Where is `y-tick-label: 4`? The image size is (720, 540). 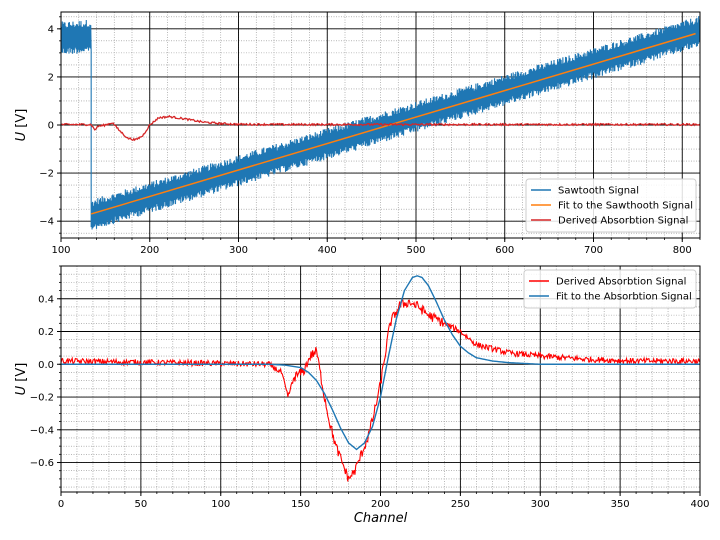
y-tick-label: 4 is located at coordinates (51, 29).